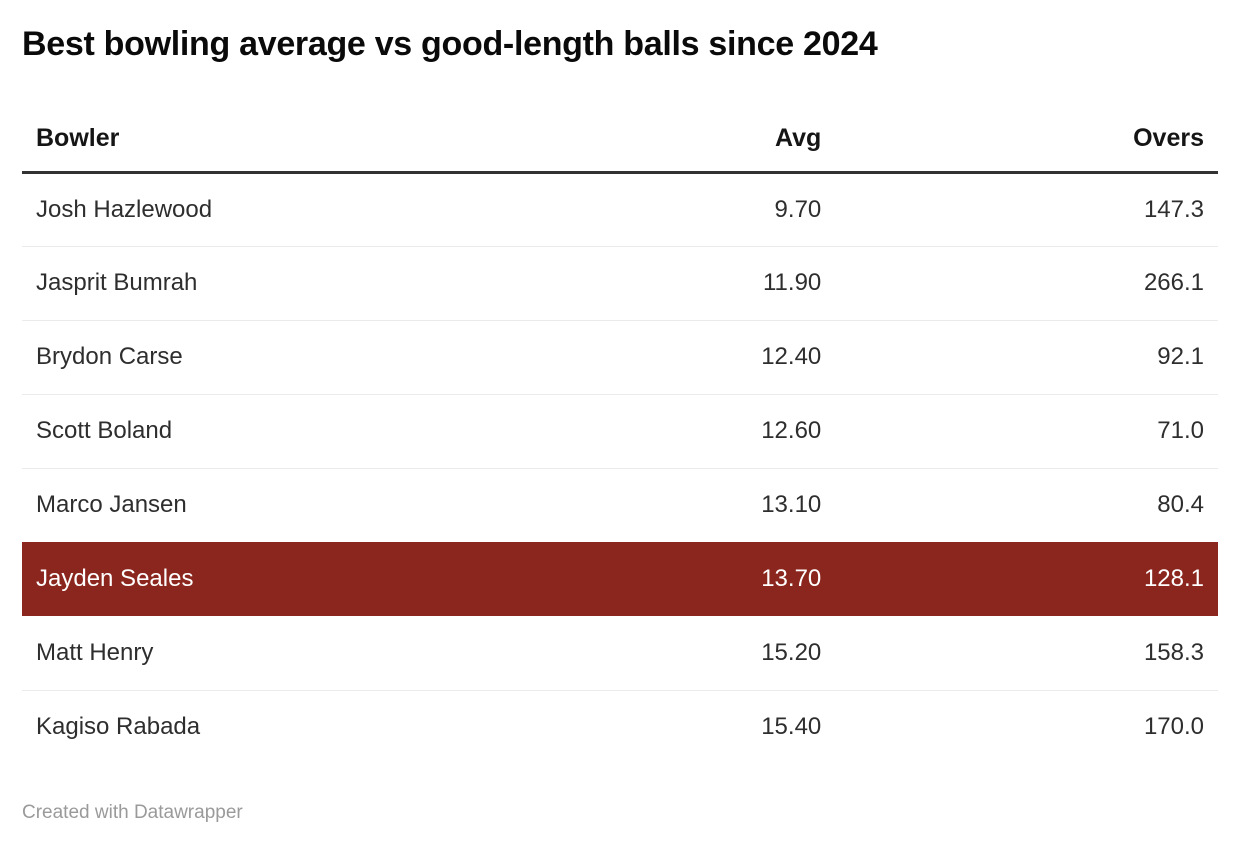  I want to click on credit-text: Created with Datawrapper, so click(132, 812).